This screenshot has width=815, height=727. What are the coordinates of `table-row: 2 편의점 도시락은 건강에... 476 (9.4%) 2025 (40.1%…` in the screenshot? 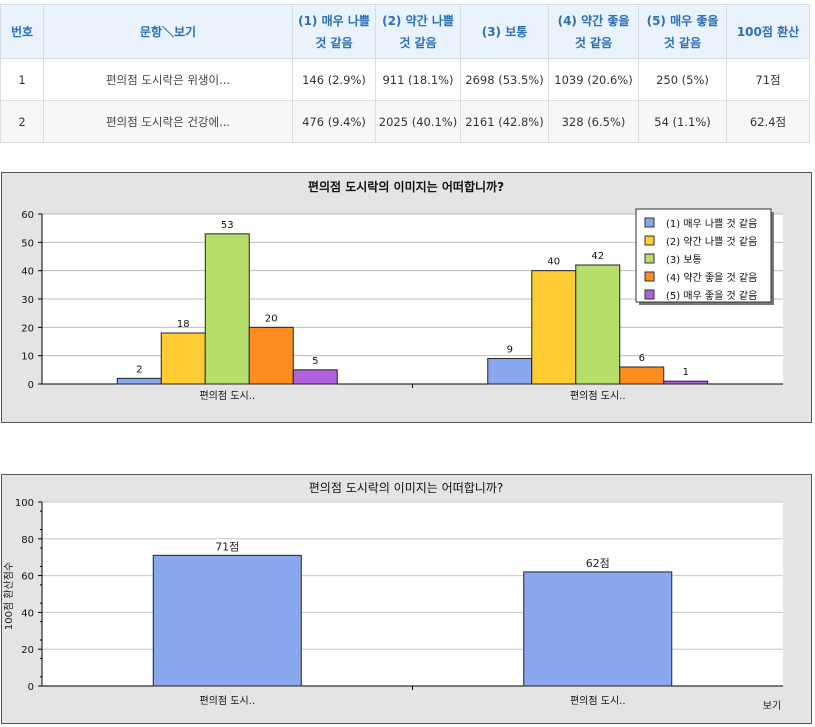 It's located at (405, 121).